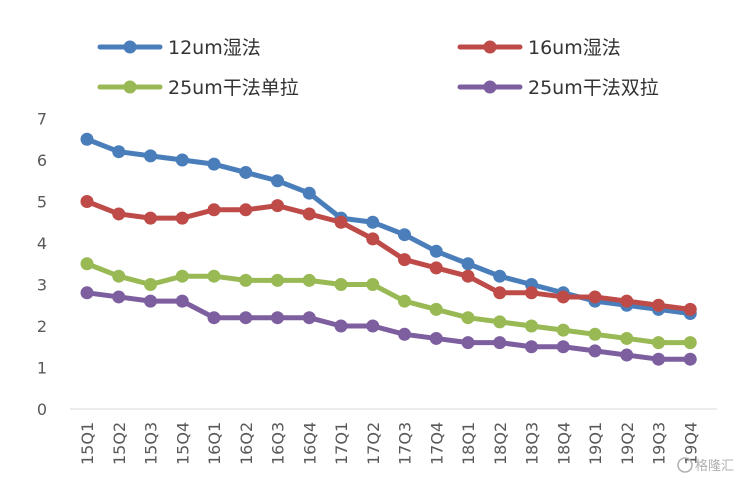 The width and height of the screenshot is (749, 482). Describe the element at coordinates (42, 265) in the screenshot. I see `y-axis: 0 1 2 3 4 5 6 7` at that location.